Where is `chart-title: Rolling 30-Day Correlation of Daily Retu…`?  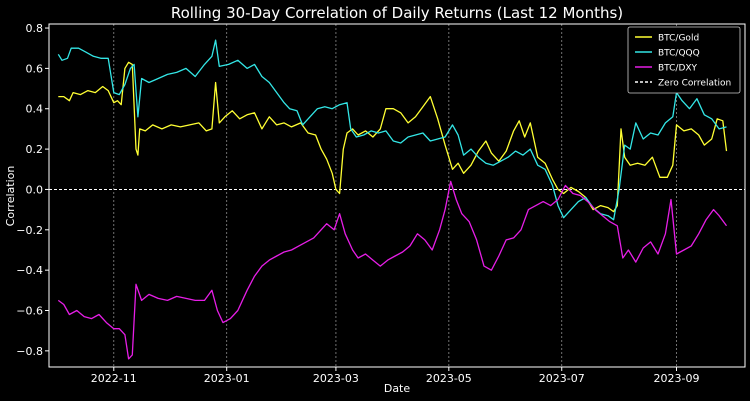 chart-title: Rolling 30-Day Correlation of Daily Retu… is located at coordinates (397, 13).